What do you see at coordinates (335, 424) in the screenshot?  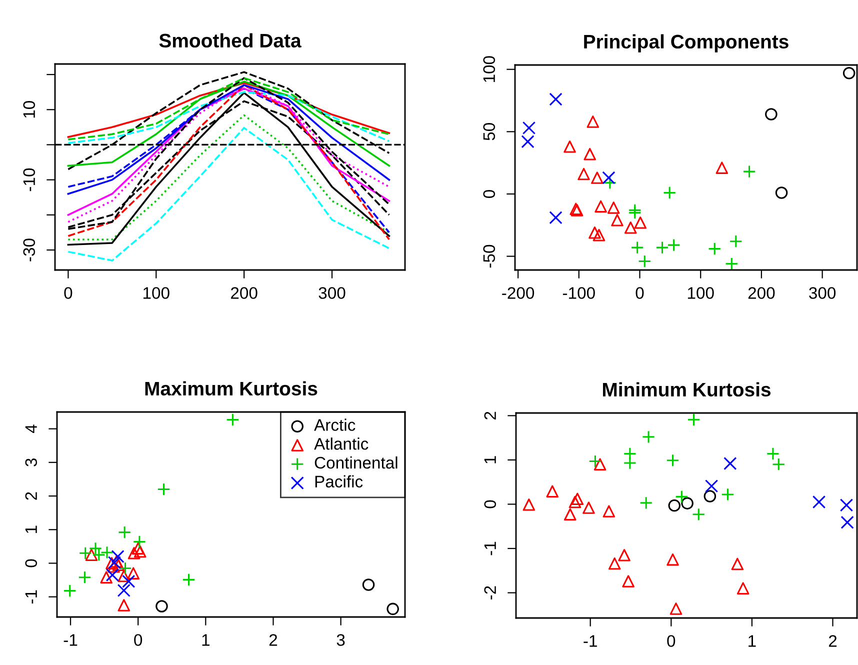 I see `legend-label: Arctic` at bounding box center [335, 424].